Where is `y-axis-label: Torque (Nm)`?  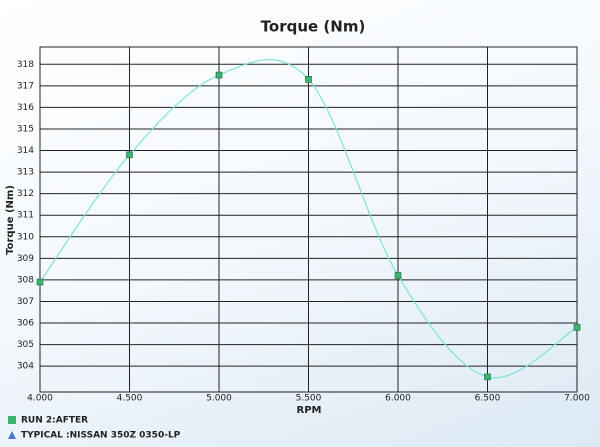 y-axis-label: Torque (Nm) is located at coordinates (10, 220).